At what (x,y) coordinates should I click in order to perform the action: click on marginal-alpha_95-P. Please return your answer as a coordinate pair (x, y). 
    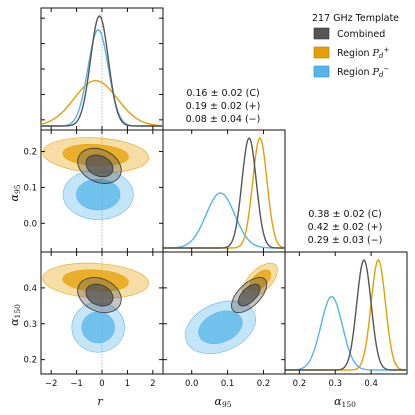
    Looking at the image, I should click on (224, 193).